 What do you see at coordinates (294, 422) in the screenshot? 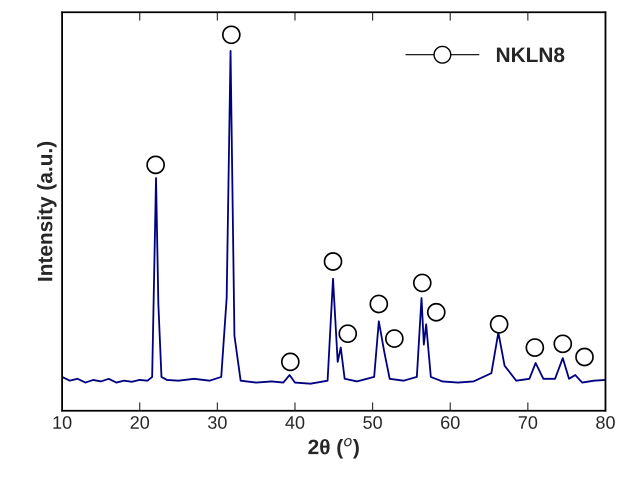
I see `x-tick-label: 40` at bounding box center [294, 422].